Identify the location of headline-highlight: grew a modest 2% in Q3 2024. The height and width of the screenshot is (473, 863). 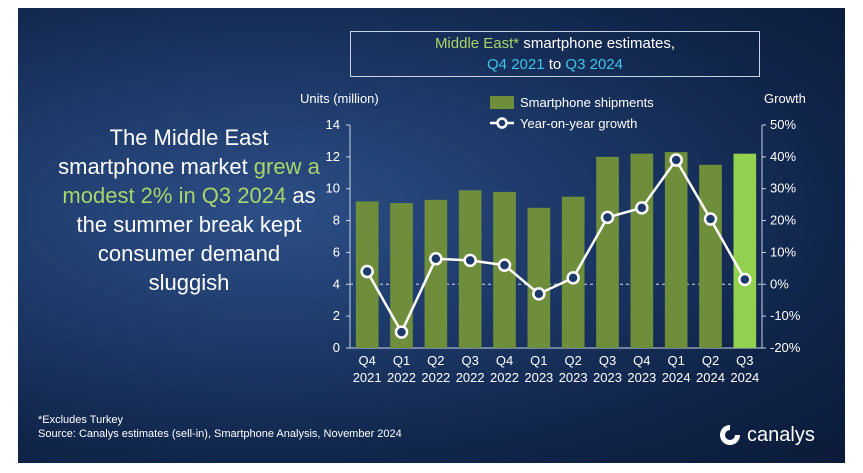
(191, 181).